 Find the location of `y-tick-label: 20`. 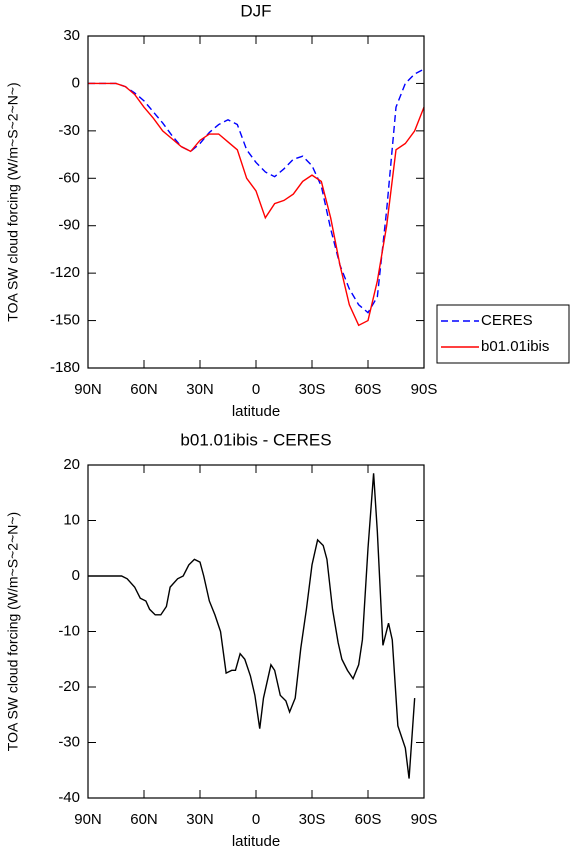

y-tick-label: 20 is located at coordinates (71, 464).